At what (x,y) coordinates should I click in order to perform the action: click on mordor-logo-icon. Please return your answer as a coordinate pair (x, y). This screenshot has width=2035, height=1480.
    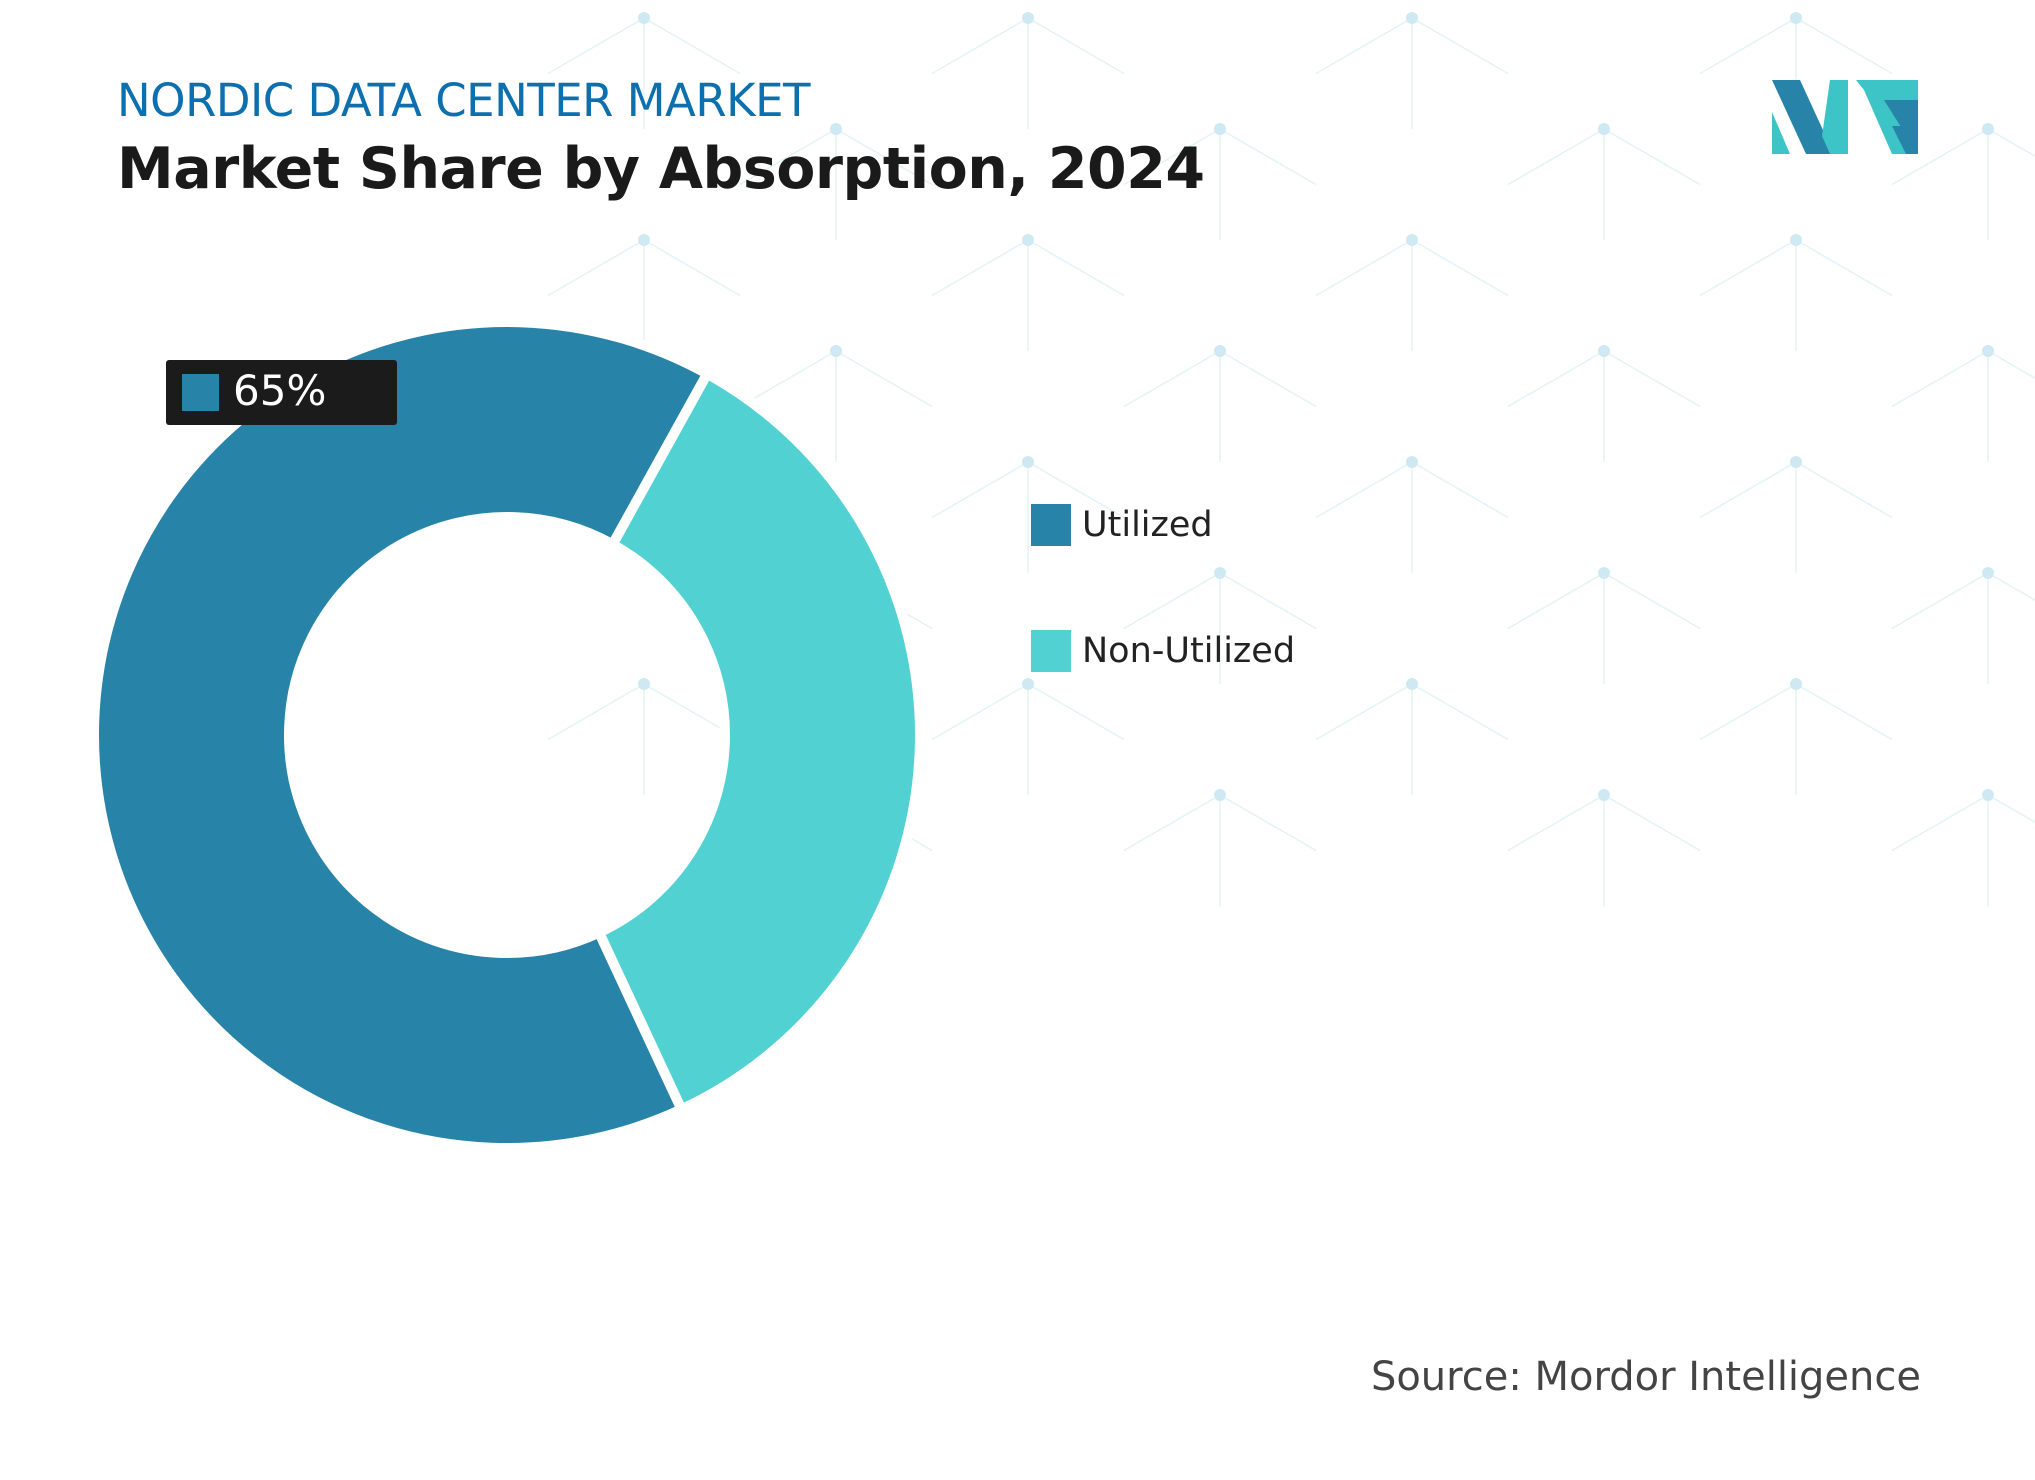
    Looking at the image, I should click on (1845, 117).